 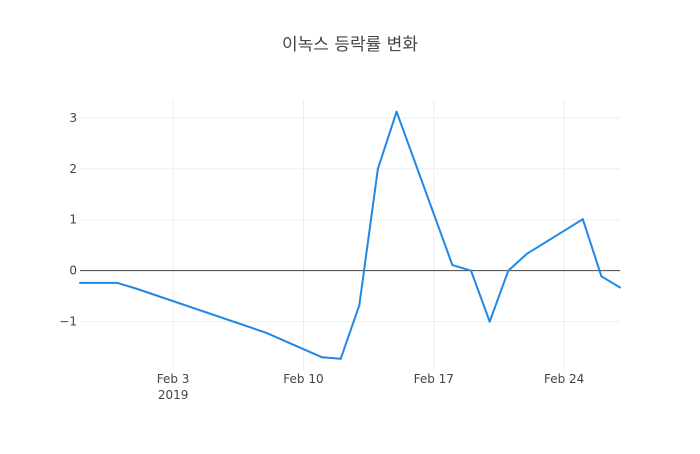 What do you see at coordinates (68, 322) in the screenshot?
I see `y-tick-label: −1` at bounding box center [68, 322].